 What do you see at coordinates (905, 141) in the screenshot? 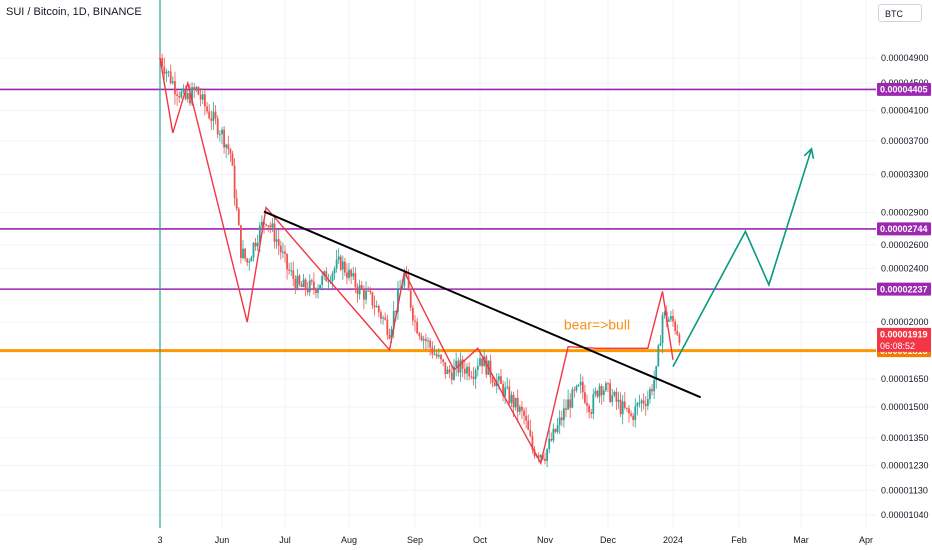
I see `price-tick-label: 0.00003700` at bounding box center [905, 141].